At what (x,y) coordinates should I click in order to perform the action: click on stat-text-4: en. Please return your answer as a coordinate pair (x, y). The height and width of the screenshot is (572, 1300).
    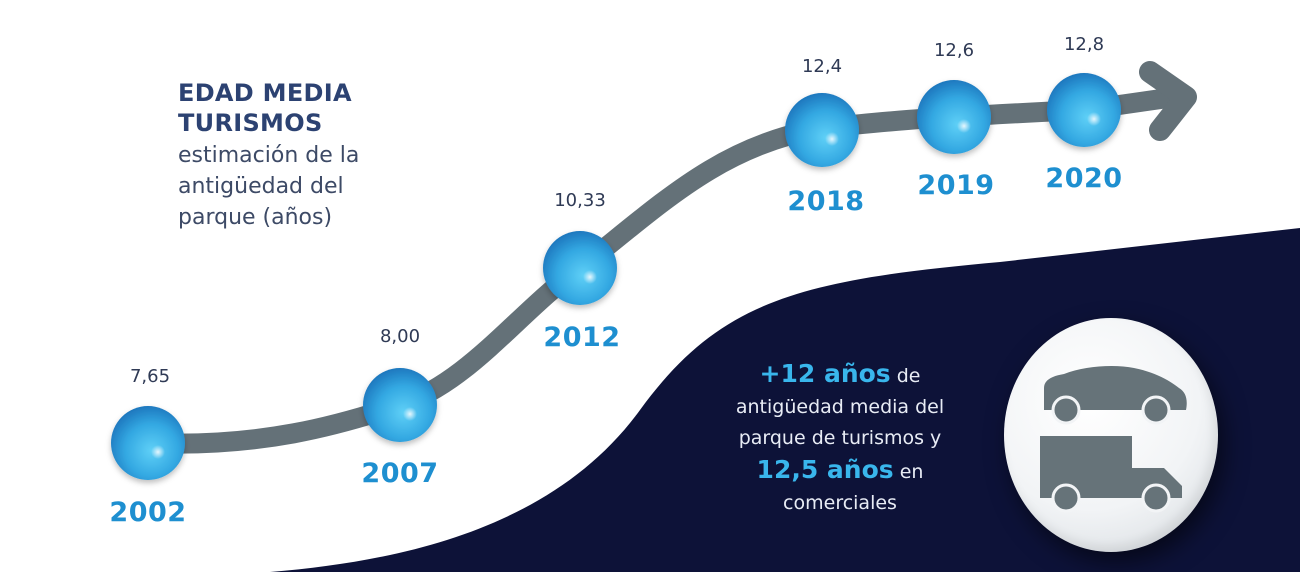
    Looking at the image, I should click on (908, 472).